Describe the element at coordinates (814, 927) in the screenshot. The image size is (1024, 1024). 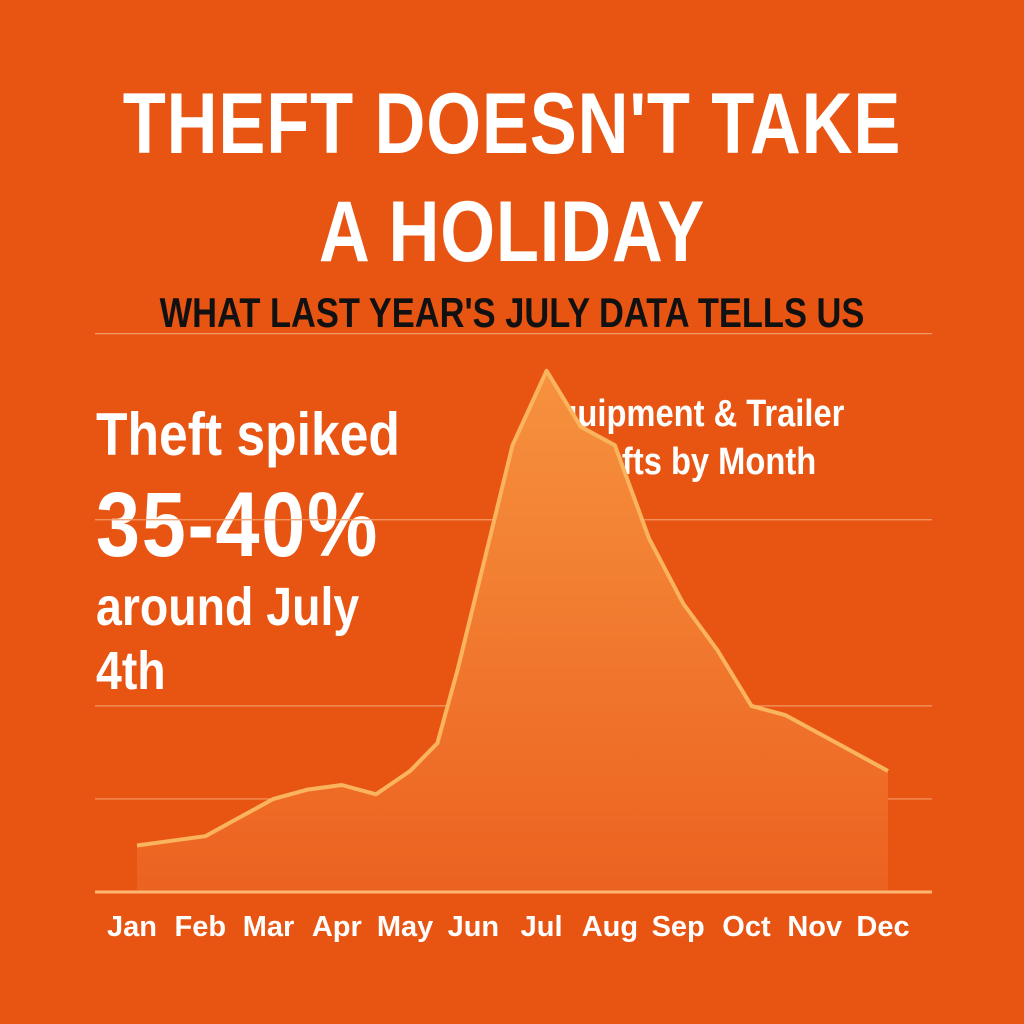
I see `x-tick-label-nov: Nov` at that location.